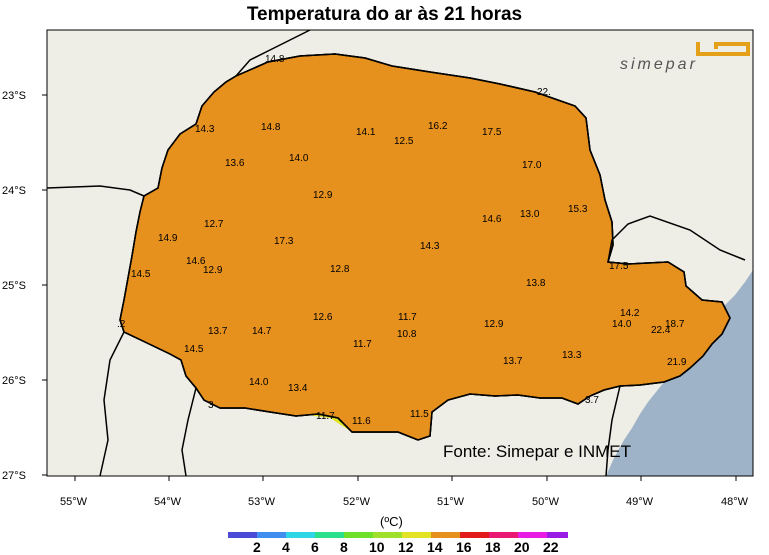 Image resolution: width=769 pixels, height=555 pixels. What do you see at coordinates (95, 191) in the screenshot?
I see `border-paraguay` at bounding box center [95, 191].